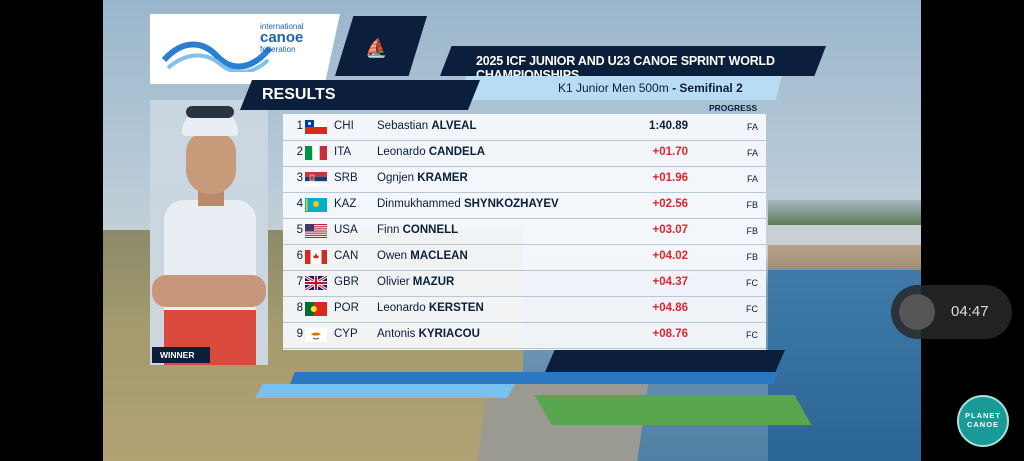  What do you see at coordinates (316, 309) in the screenshot?
I see `portugal-flag-icon` at bounding box center [316, 309].